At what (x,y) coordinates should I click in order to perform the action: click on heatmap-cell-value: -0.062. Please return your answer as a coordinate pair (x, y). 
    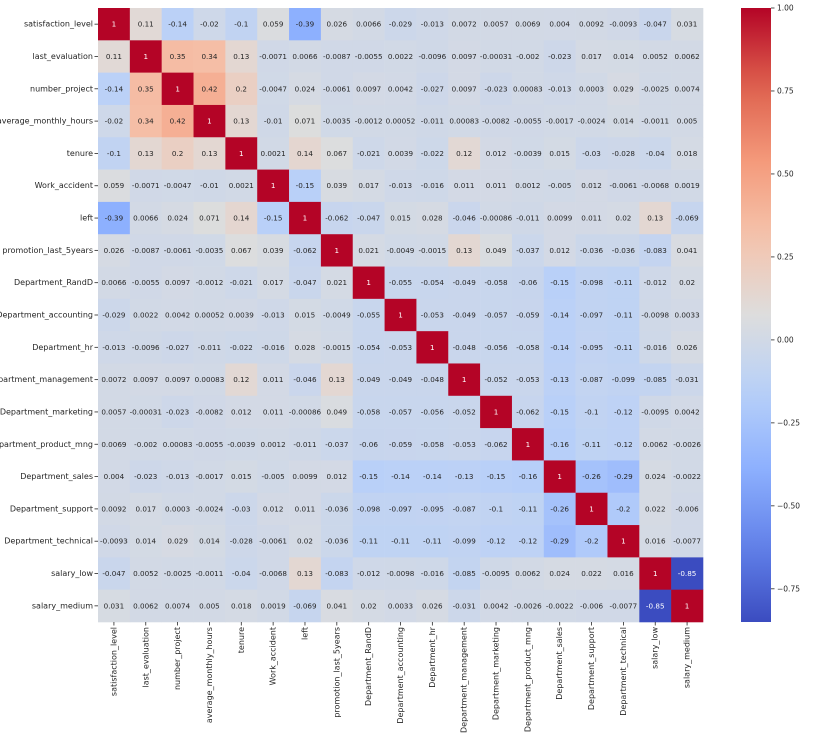
    Looking at the image, I should click on (527, 411).